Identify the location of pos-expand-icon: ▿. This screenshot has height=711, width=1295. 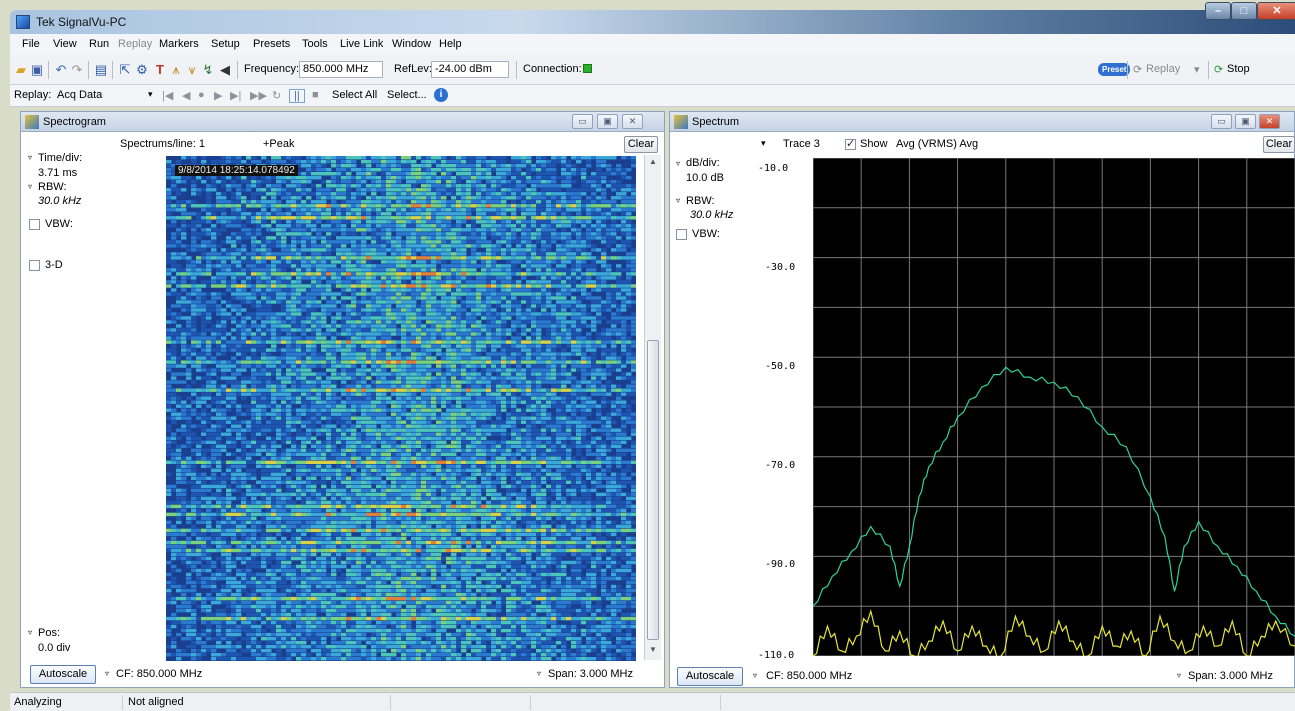
(30, 632).